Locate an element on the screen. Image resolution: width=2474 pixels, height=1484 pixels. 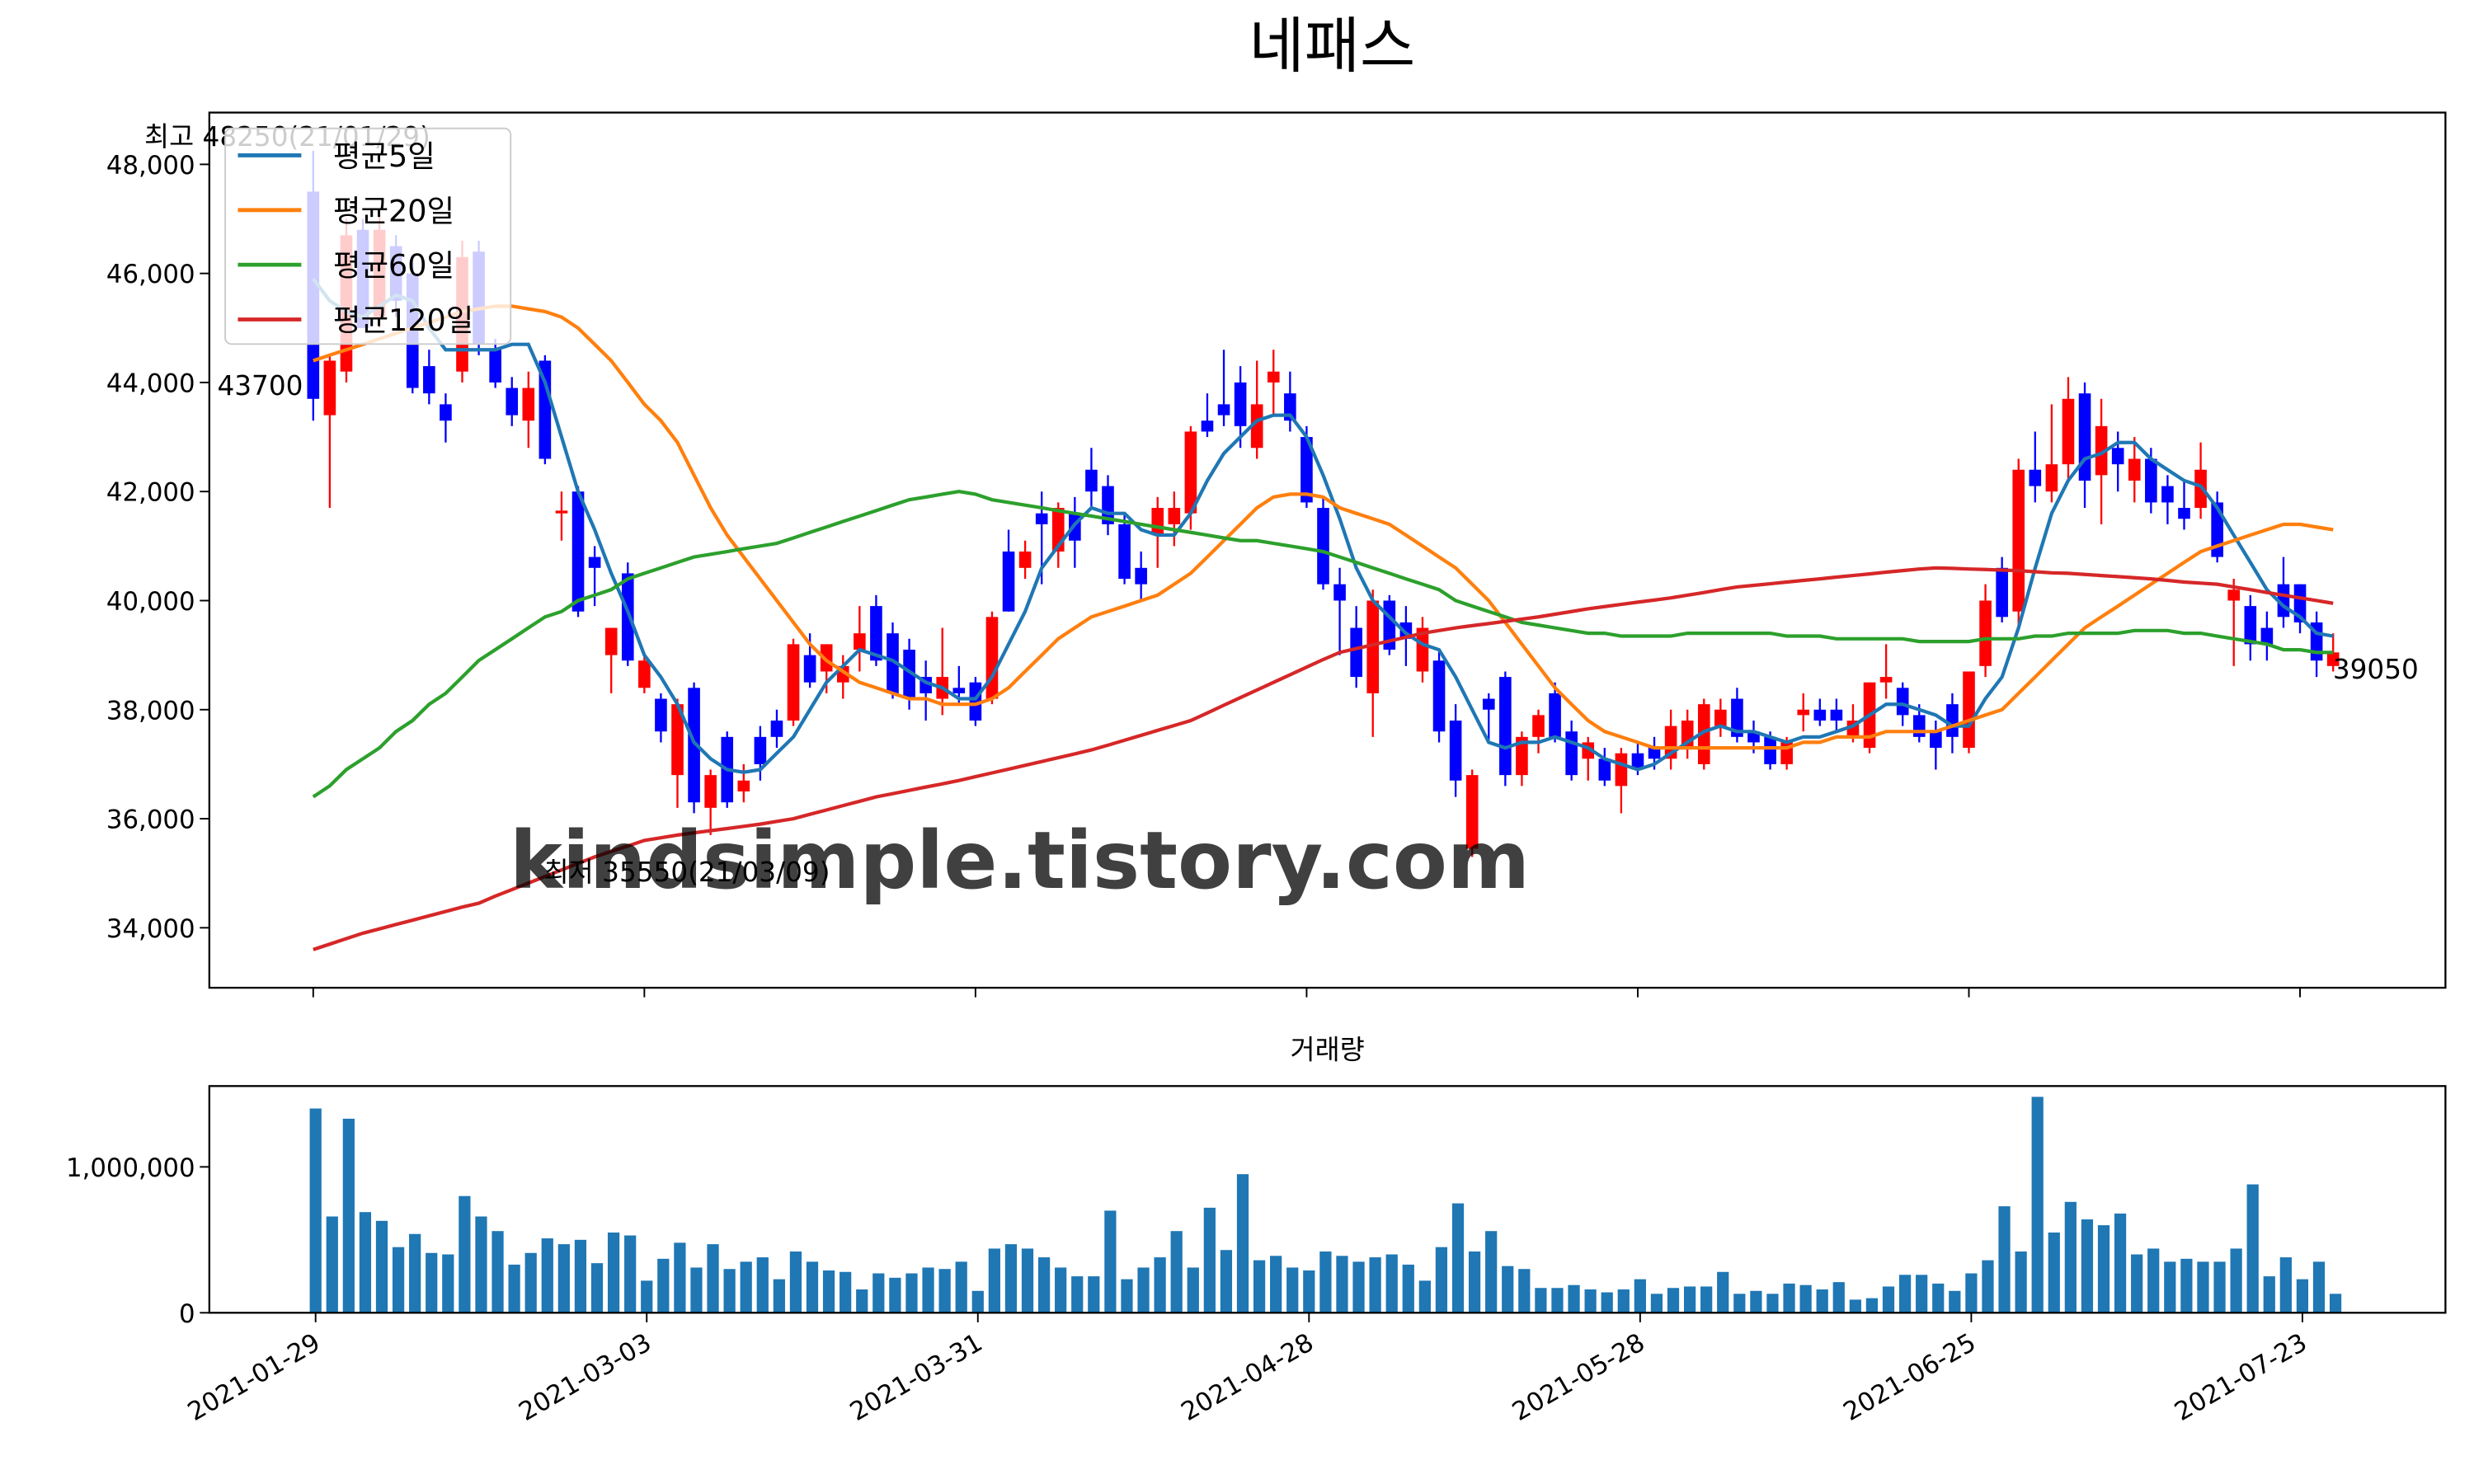
legend-box is located at coordinates (368, 236).